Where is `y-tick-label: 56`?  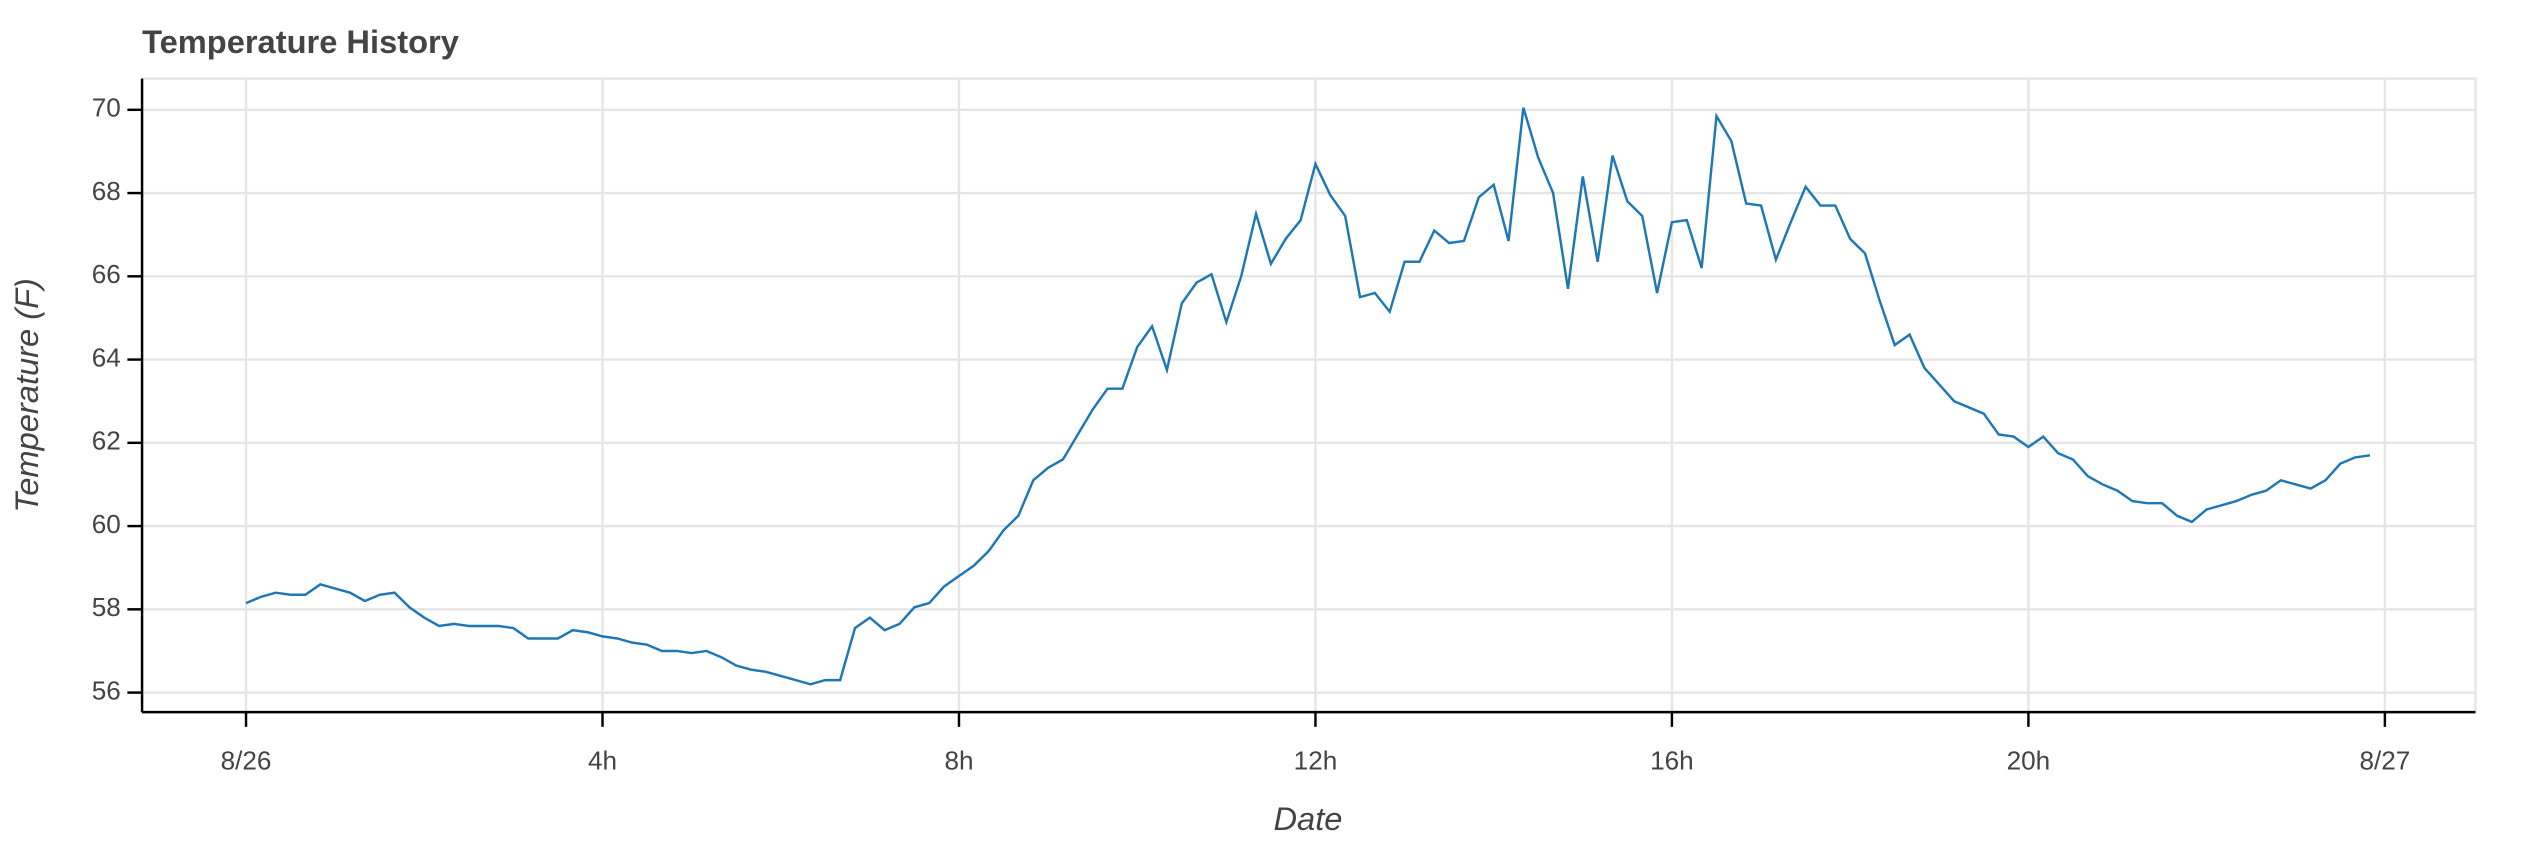 y-tick-label: 56 is located at coordinates (106, 690).